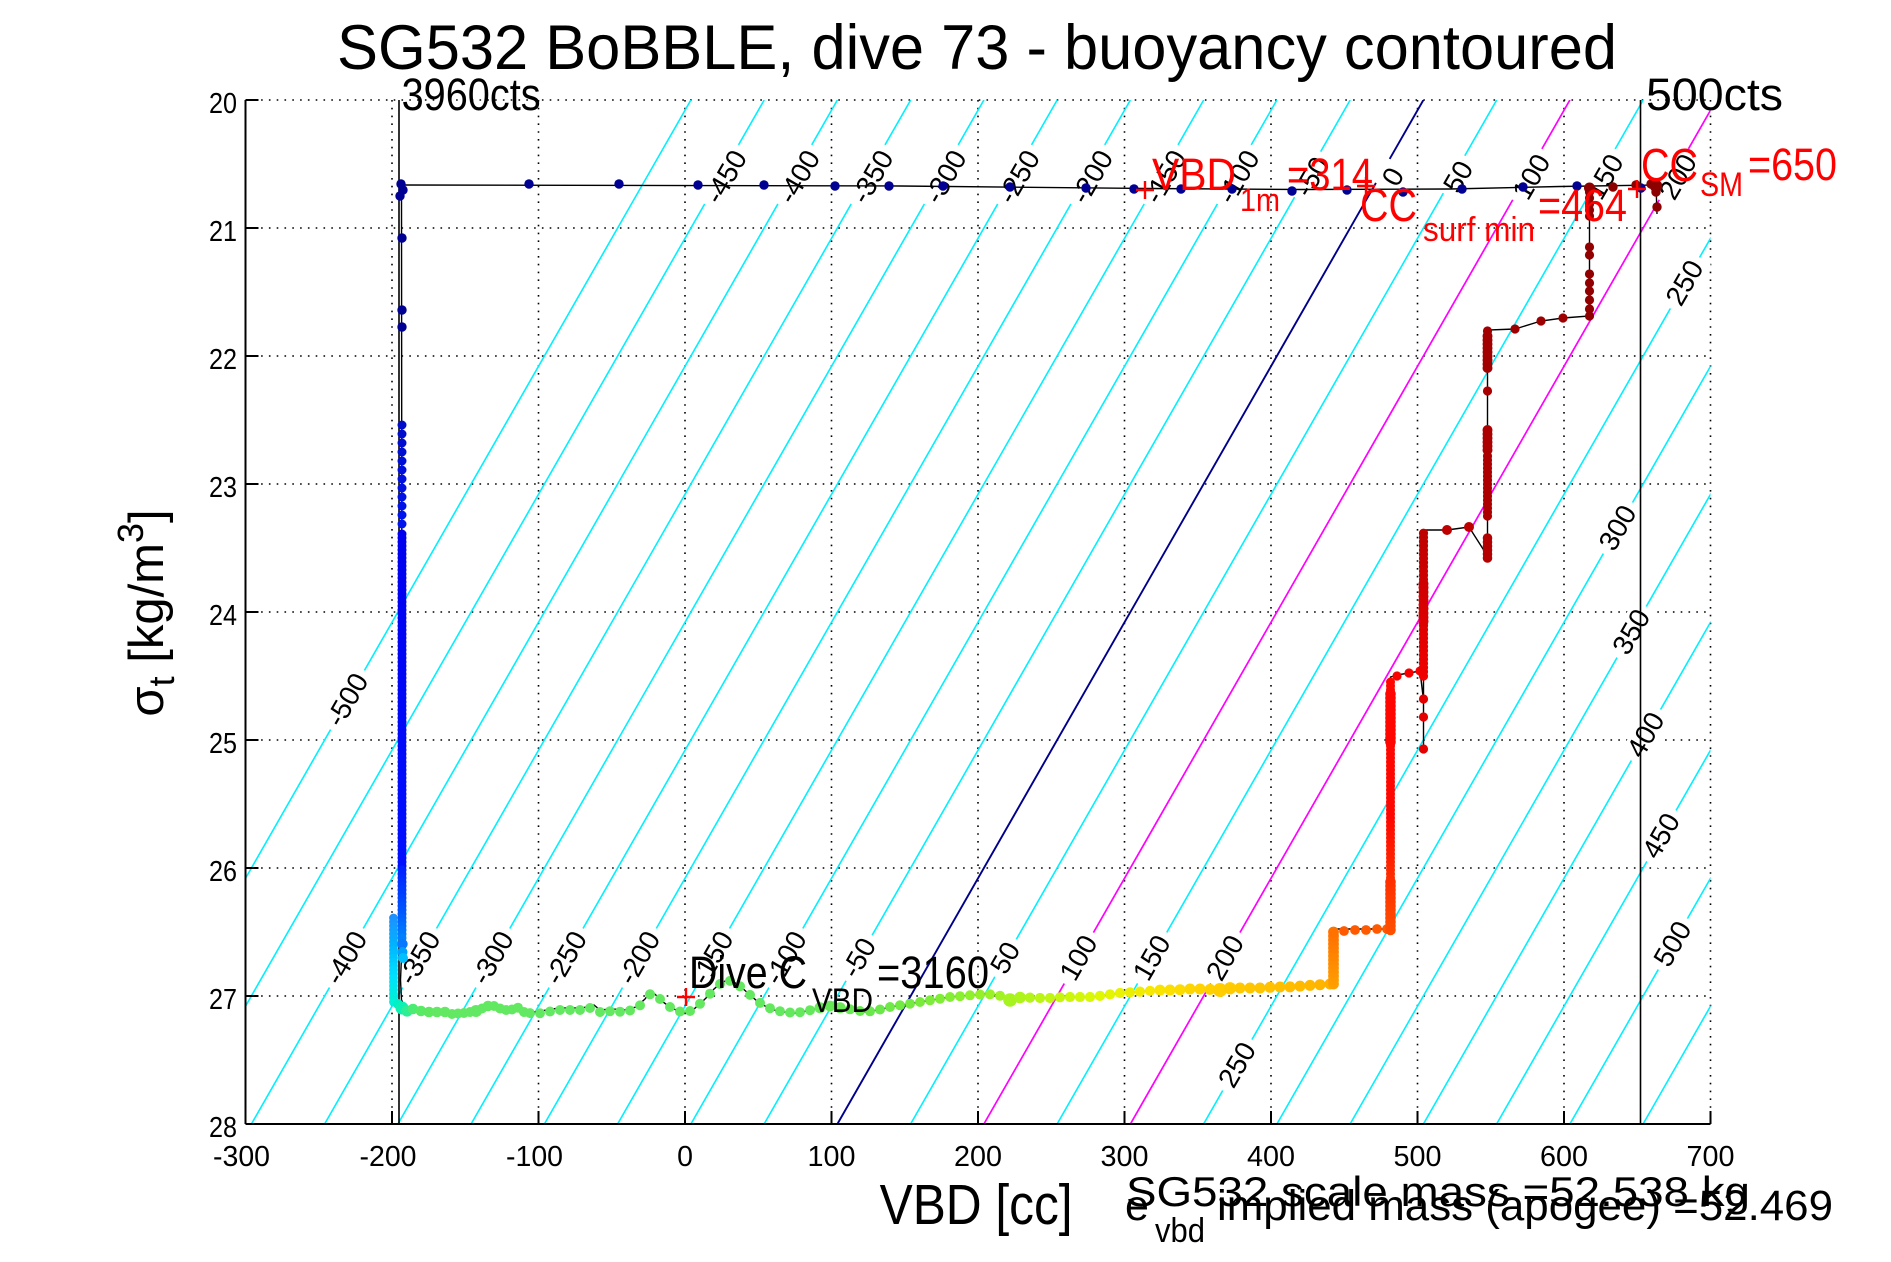 This screenshot has width=1891, height=1262. What do you see at coordinates (223, 488) in the screenshot?
I see `svg-text: 23` at bounding box center [223, 488].